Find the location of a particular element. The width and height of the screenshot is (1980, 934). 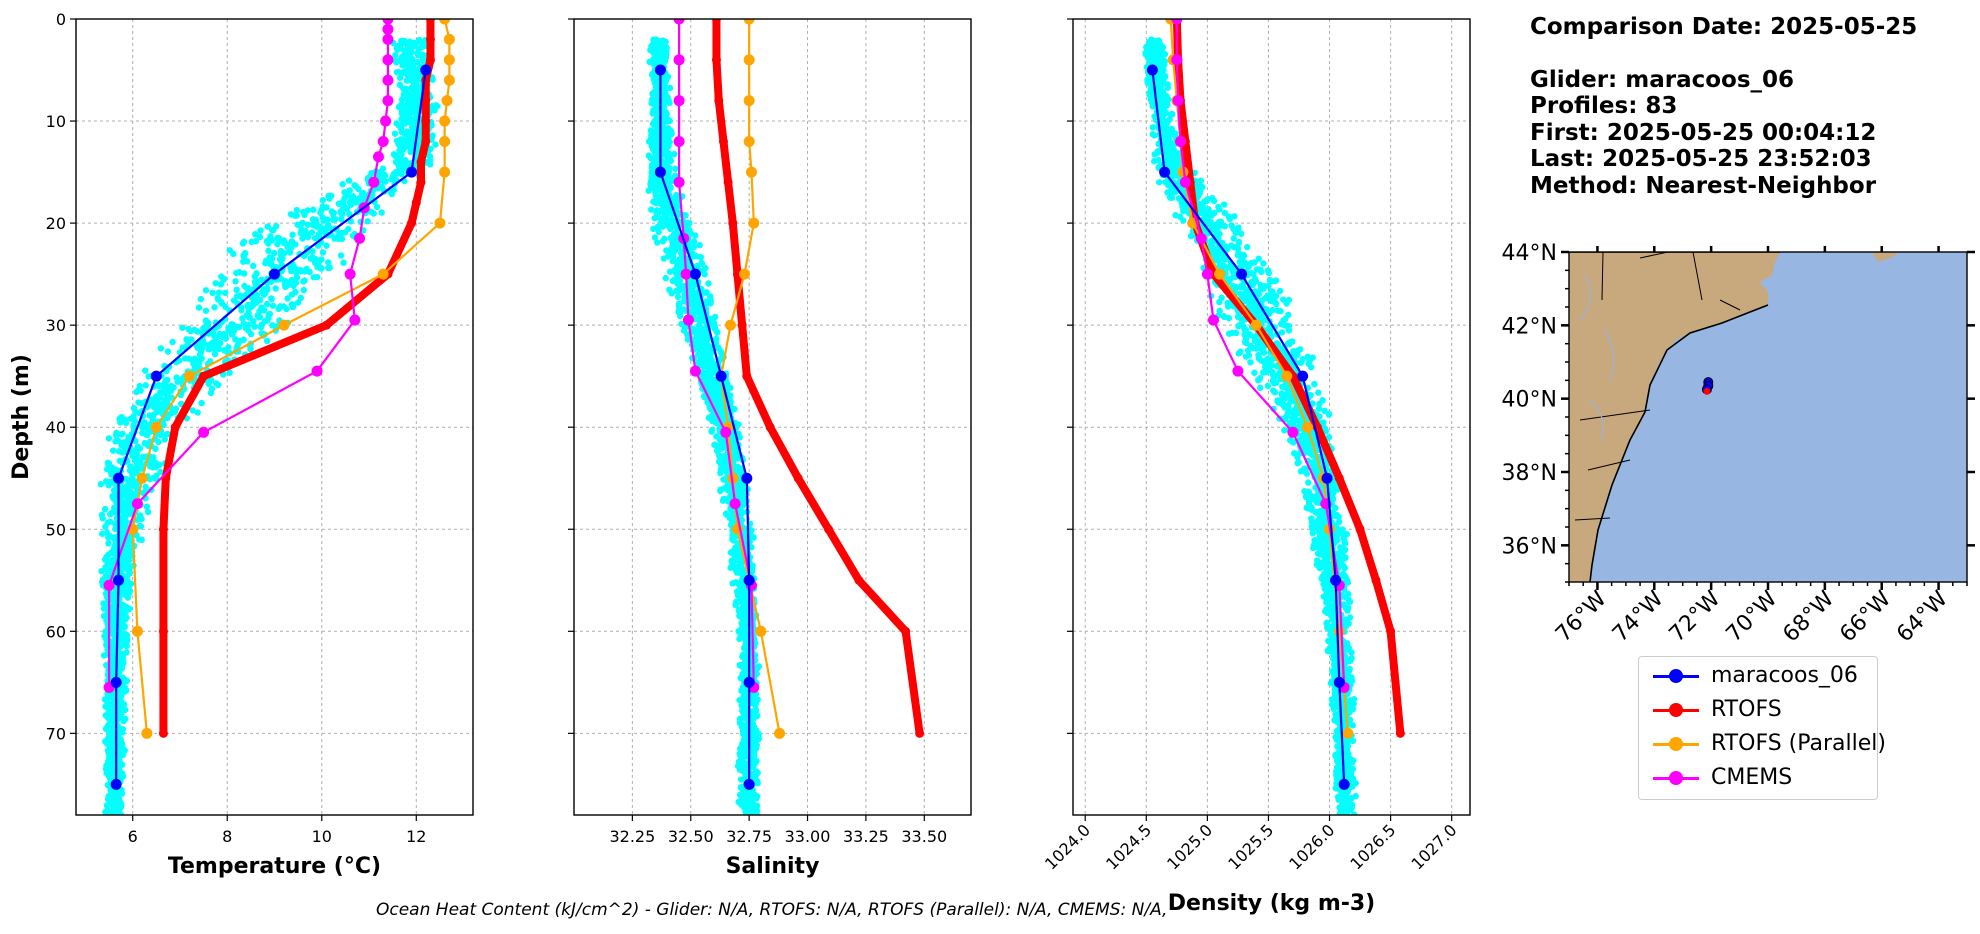

y-tick-label: 50 is located at coordinates (56, 529).